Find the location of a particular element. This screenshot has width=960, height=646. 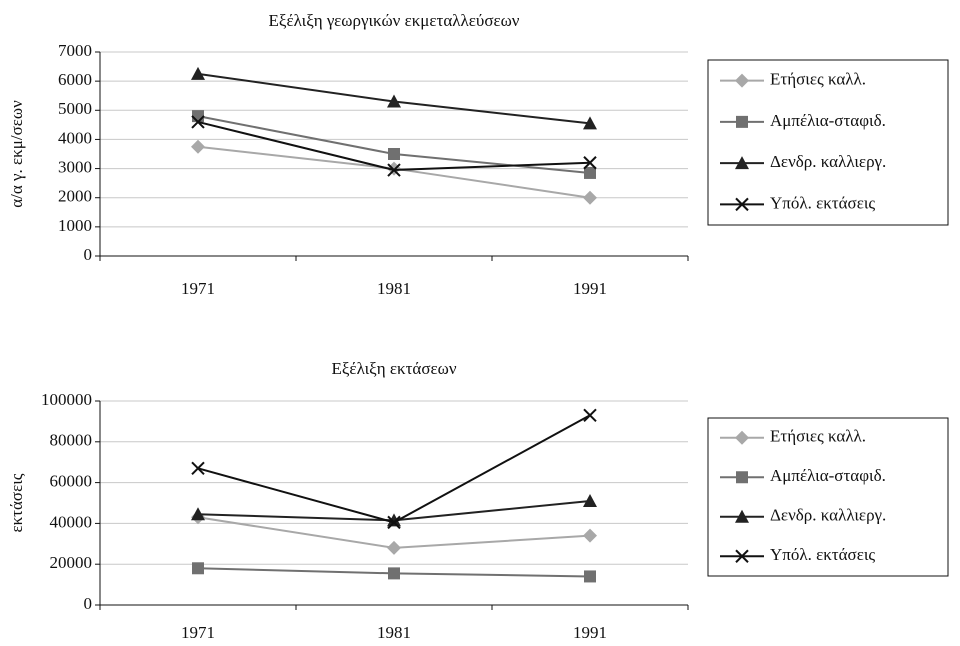

y-tick-label: 60000 is located at coordinates (71, 481).